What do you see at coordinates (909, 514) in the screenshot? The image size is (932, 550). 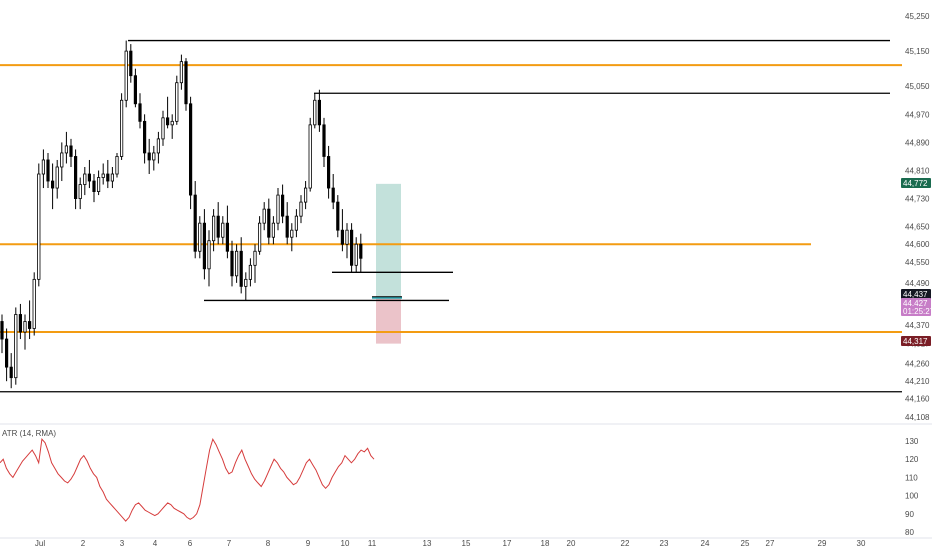 I see `indicator-tick-label: 90` at bounding box center [909, 514].